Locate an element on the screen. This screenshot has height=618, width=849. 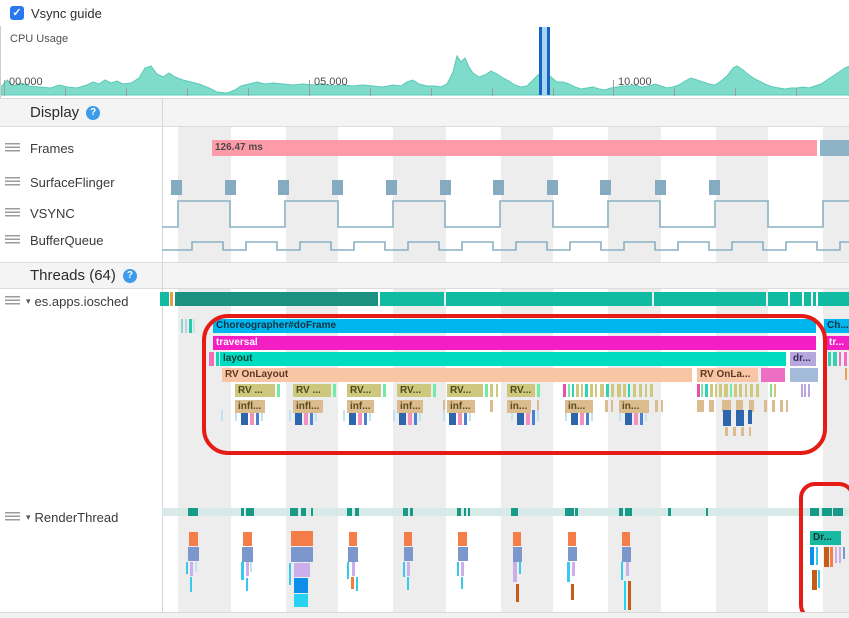
frame-event-bar is located at coordinates (834, 148).